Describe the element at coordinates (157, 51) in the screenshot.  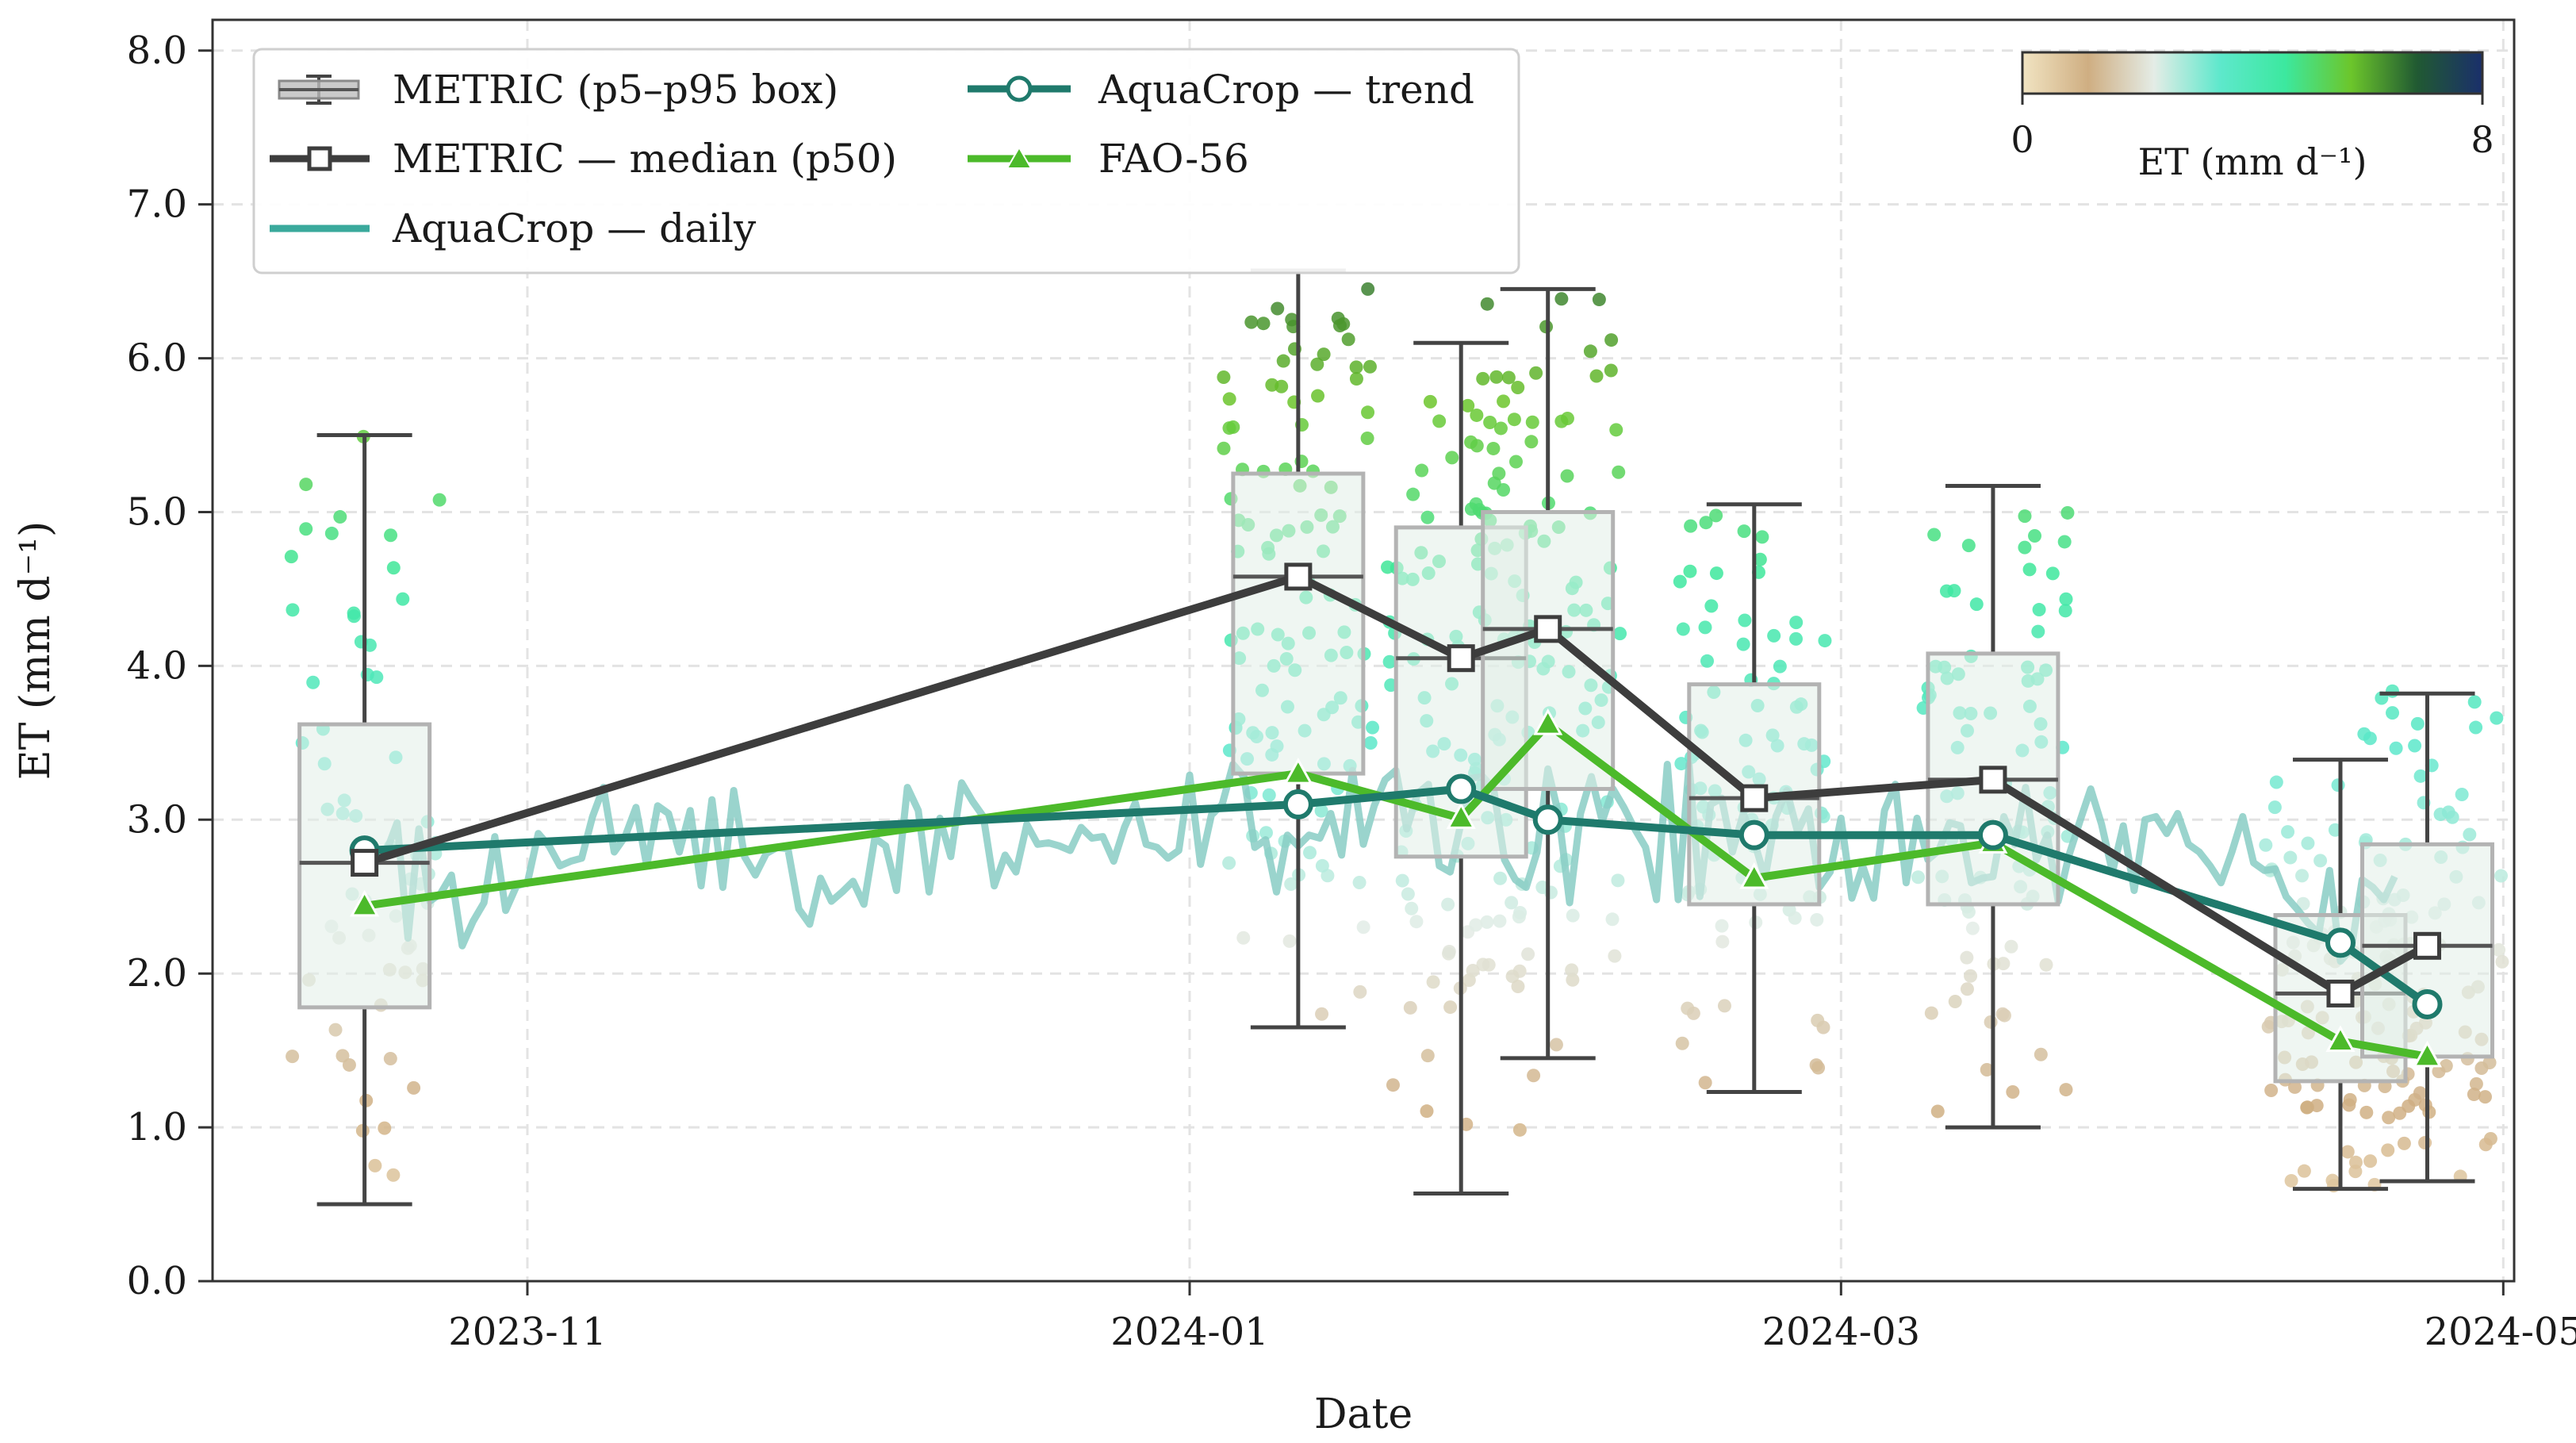
I see `y-tick-label: 8.0` at that location.